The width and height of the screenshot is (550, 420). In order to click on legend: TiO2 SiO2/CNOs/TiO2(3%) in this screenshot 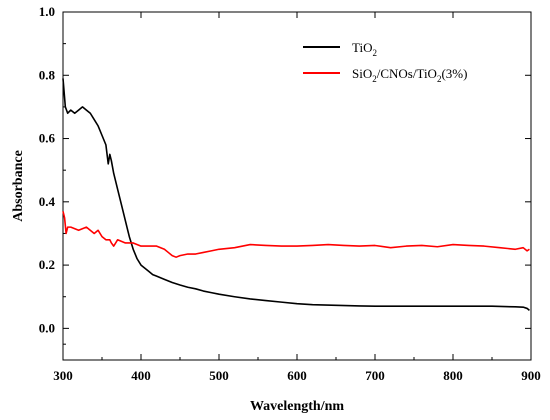, I will do `click(385, 62)`.